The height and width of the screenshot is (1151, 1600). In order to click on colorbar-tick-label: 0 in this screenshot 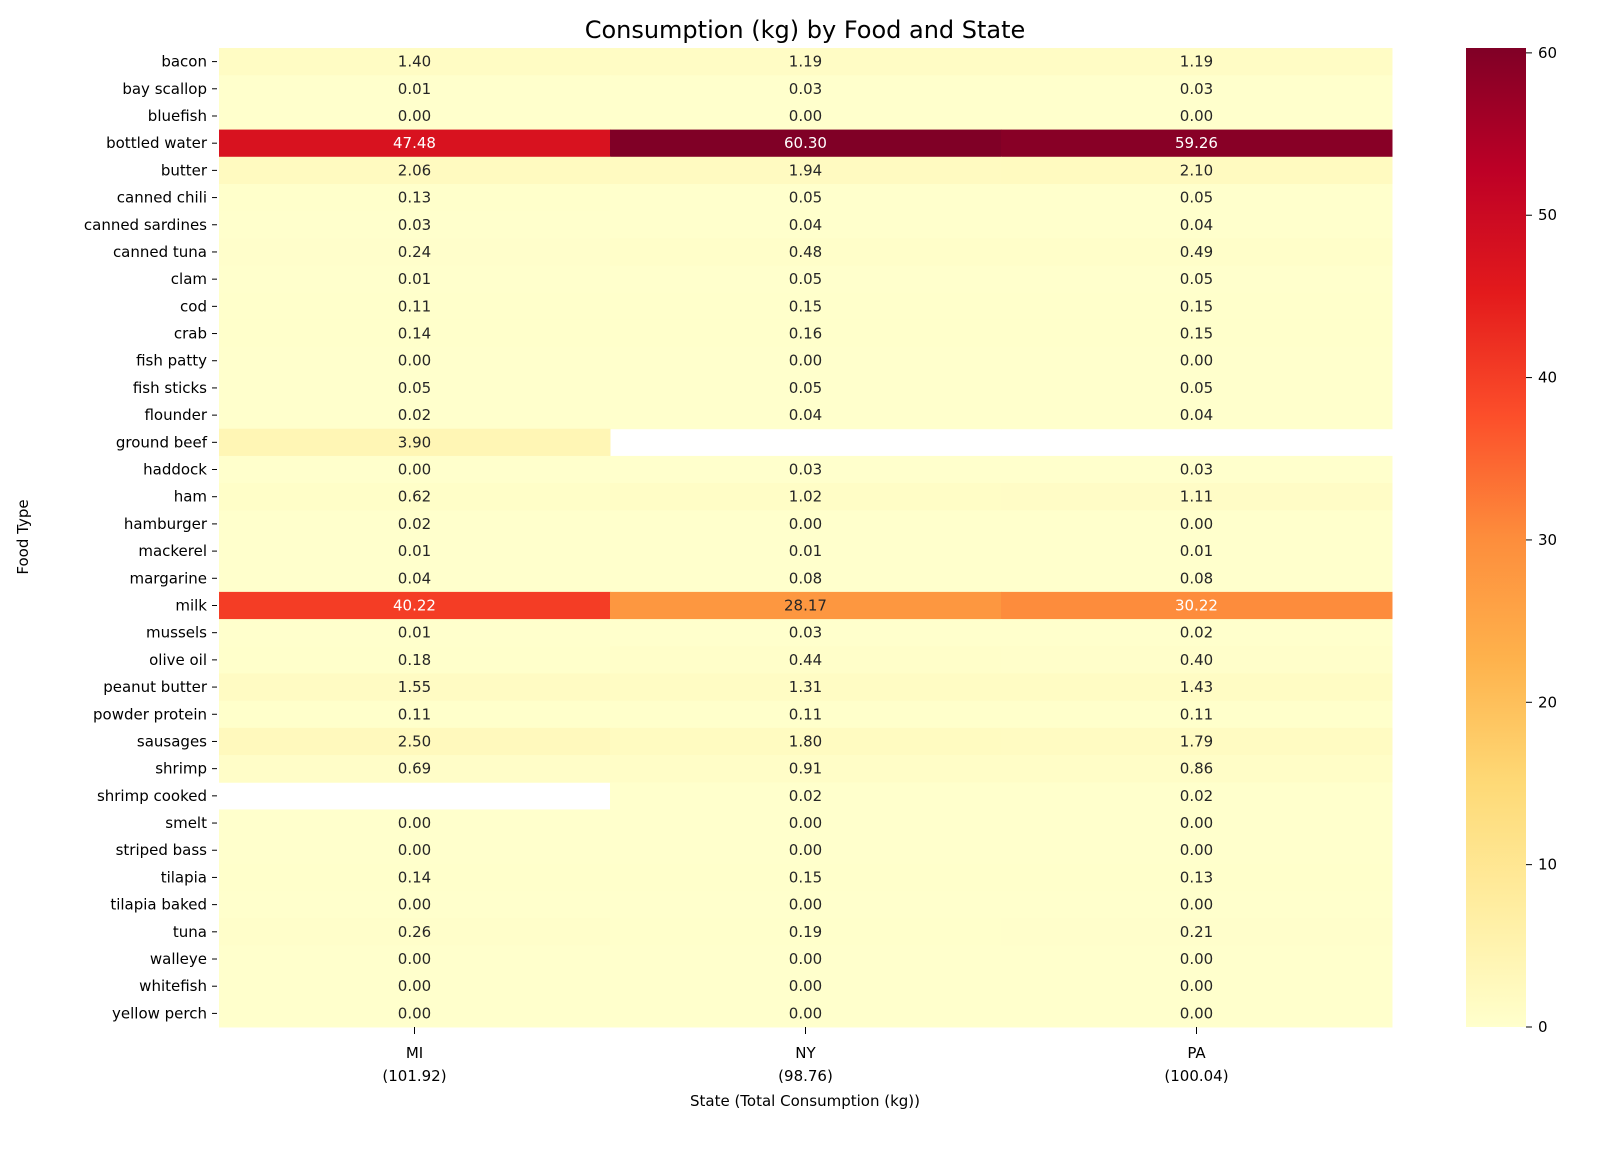, I will do `click(1543, 1027)`.